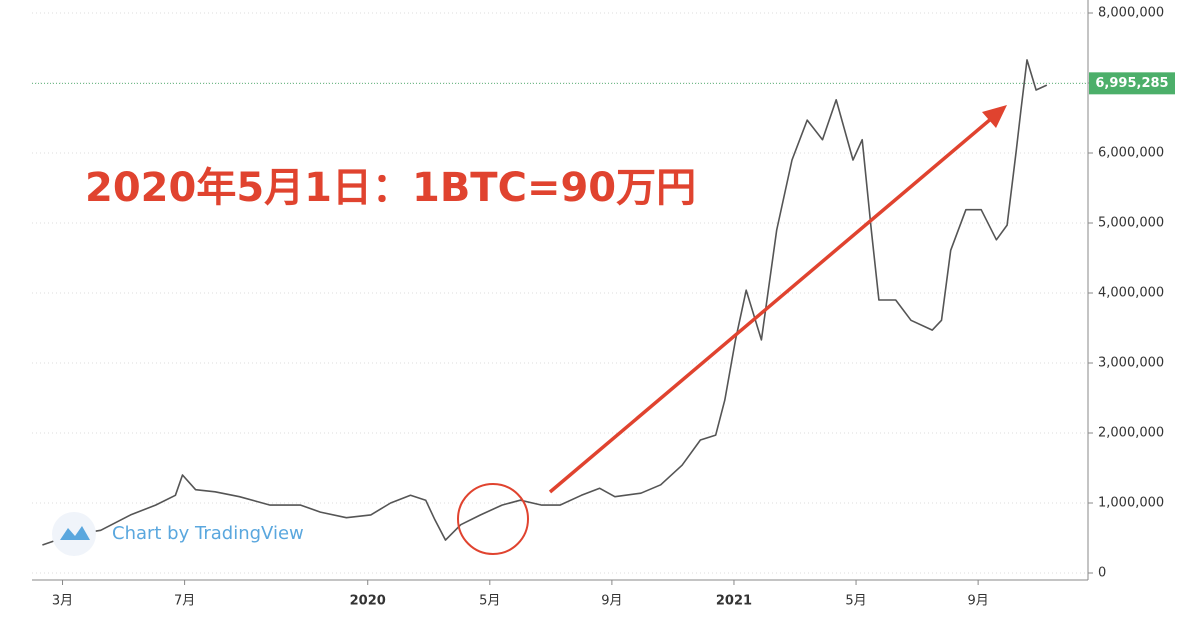 The height and width of the screenshot is (621, 1200). I want to click on y-tick-label: 8,000,000, so click(1131, 13).